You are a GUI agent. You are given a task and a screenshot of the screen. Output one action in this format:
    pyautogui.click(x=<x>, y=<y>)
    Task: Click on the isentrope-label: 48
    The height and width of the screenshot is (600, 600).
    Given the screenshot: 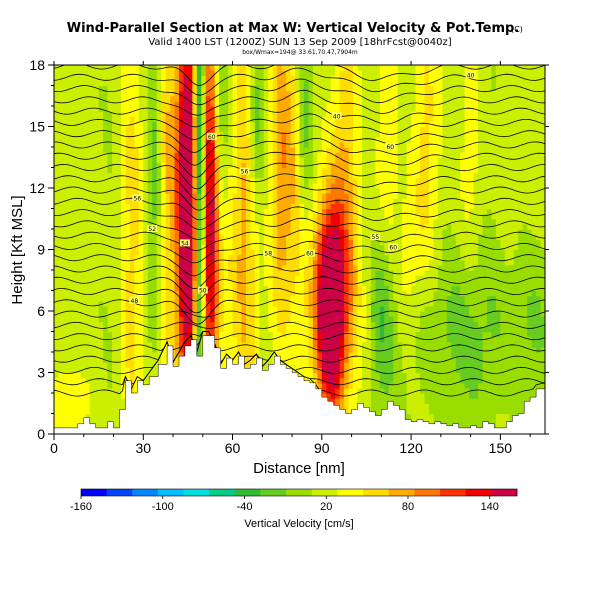 What is the action you would take?
    pyautogui.click(x=135, y=301)
    